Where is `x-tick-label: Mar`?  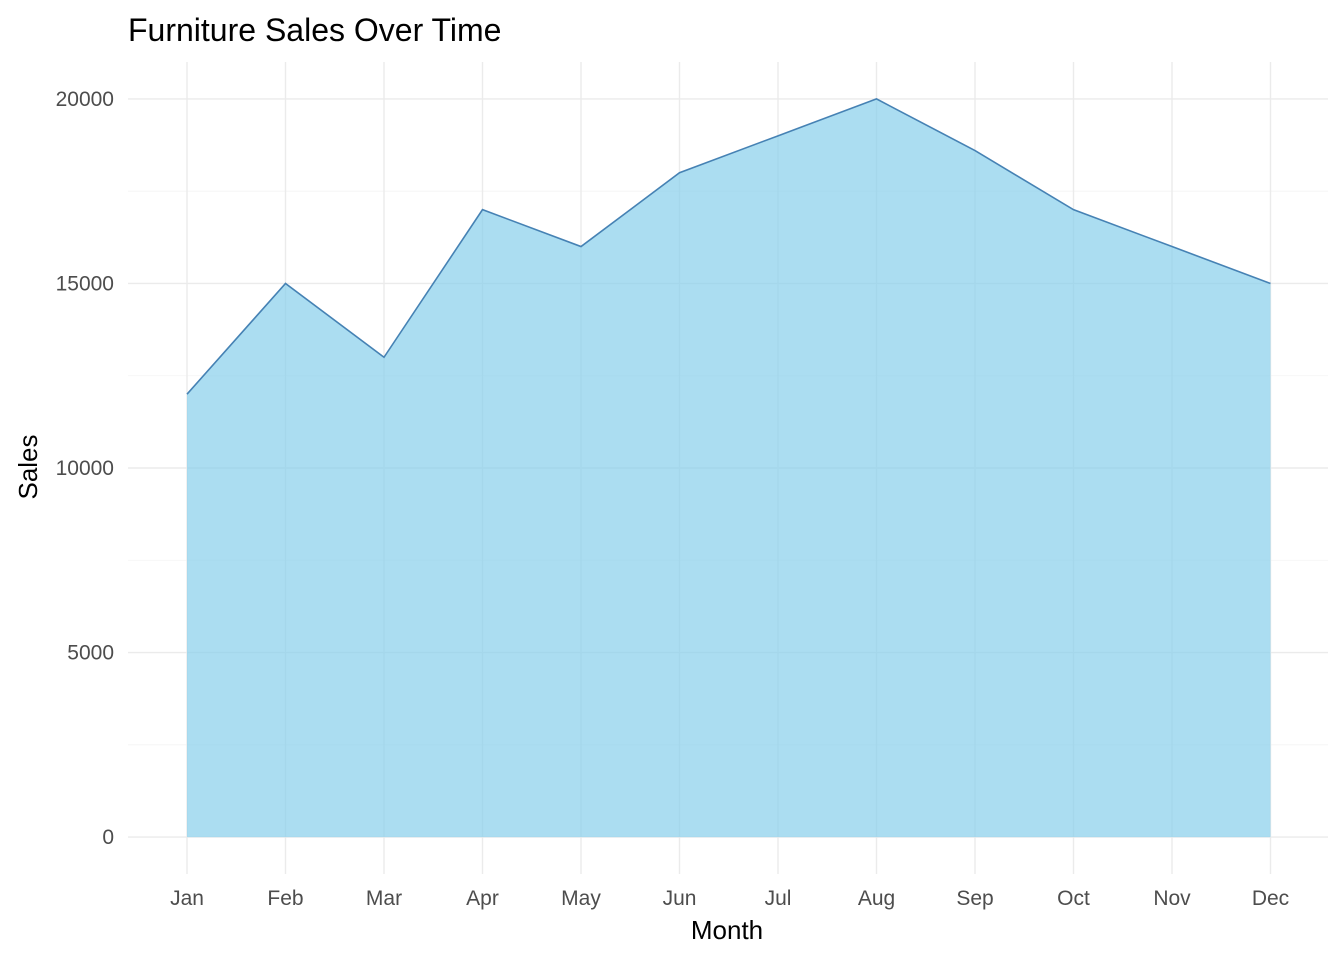
x-tick-label: Mar is located at coordinates (384, 898).